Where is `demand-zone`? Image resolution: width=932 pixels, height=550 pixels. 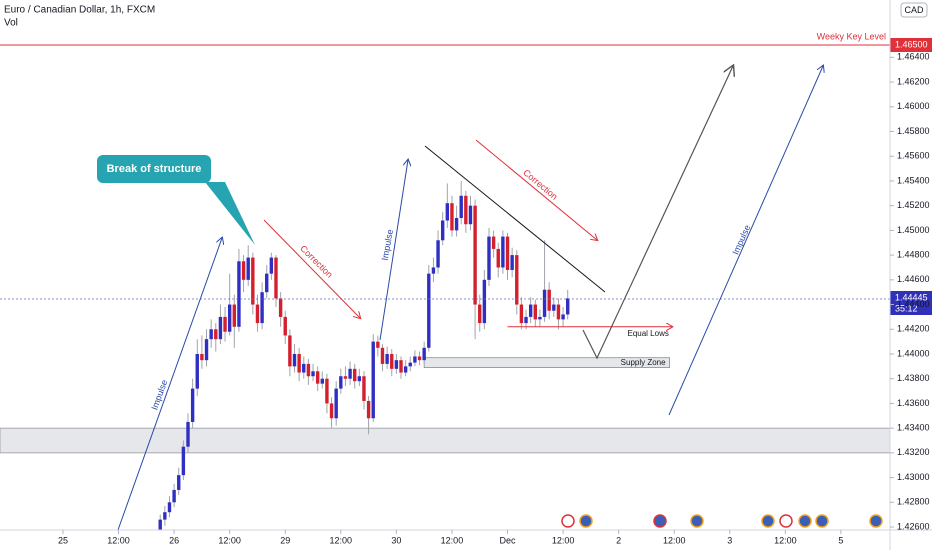 demand-zone is located at coordinates (445, 440).